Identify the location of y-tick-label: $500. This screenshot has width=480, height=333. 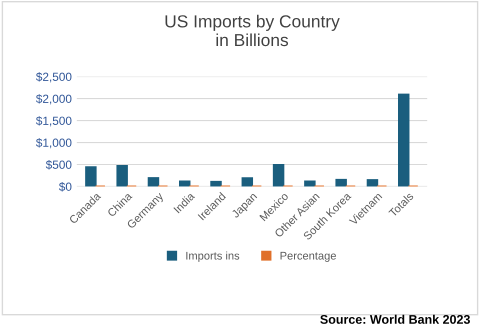
(59, 165).